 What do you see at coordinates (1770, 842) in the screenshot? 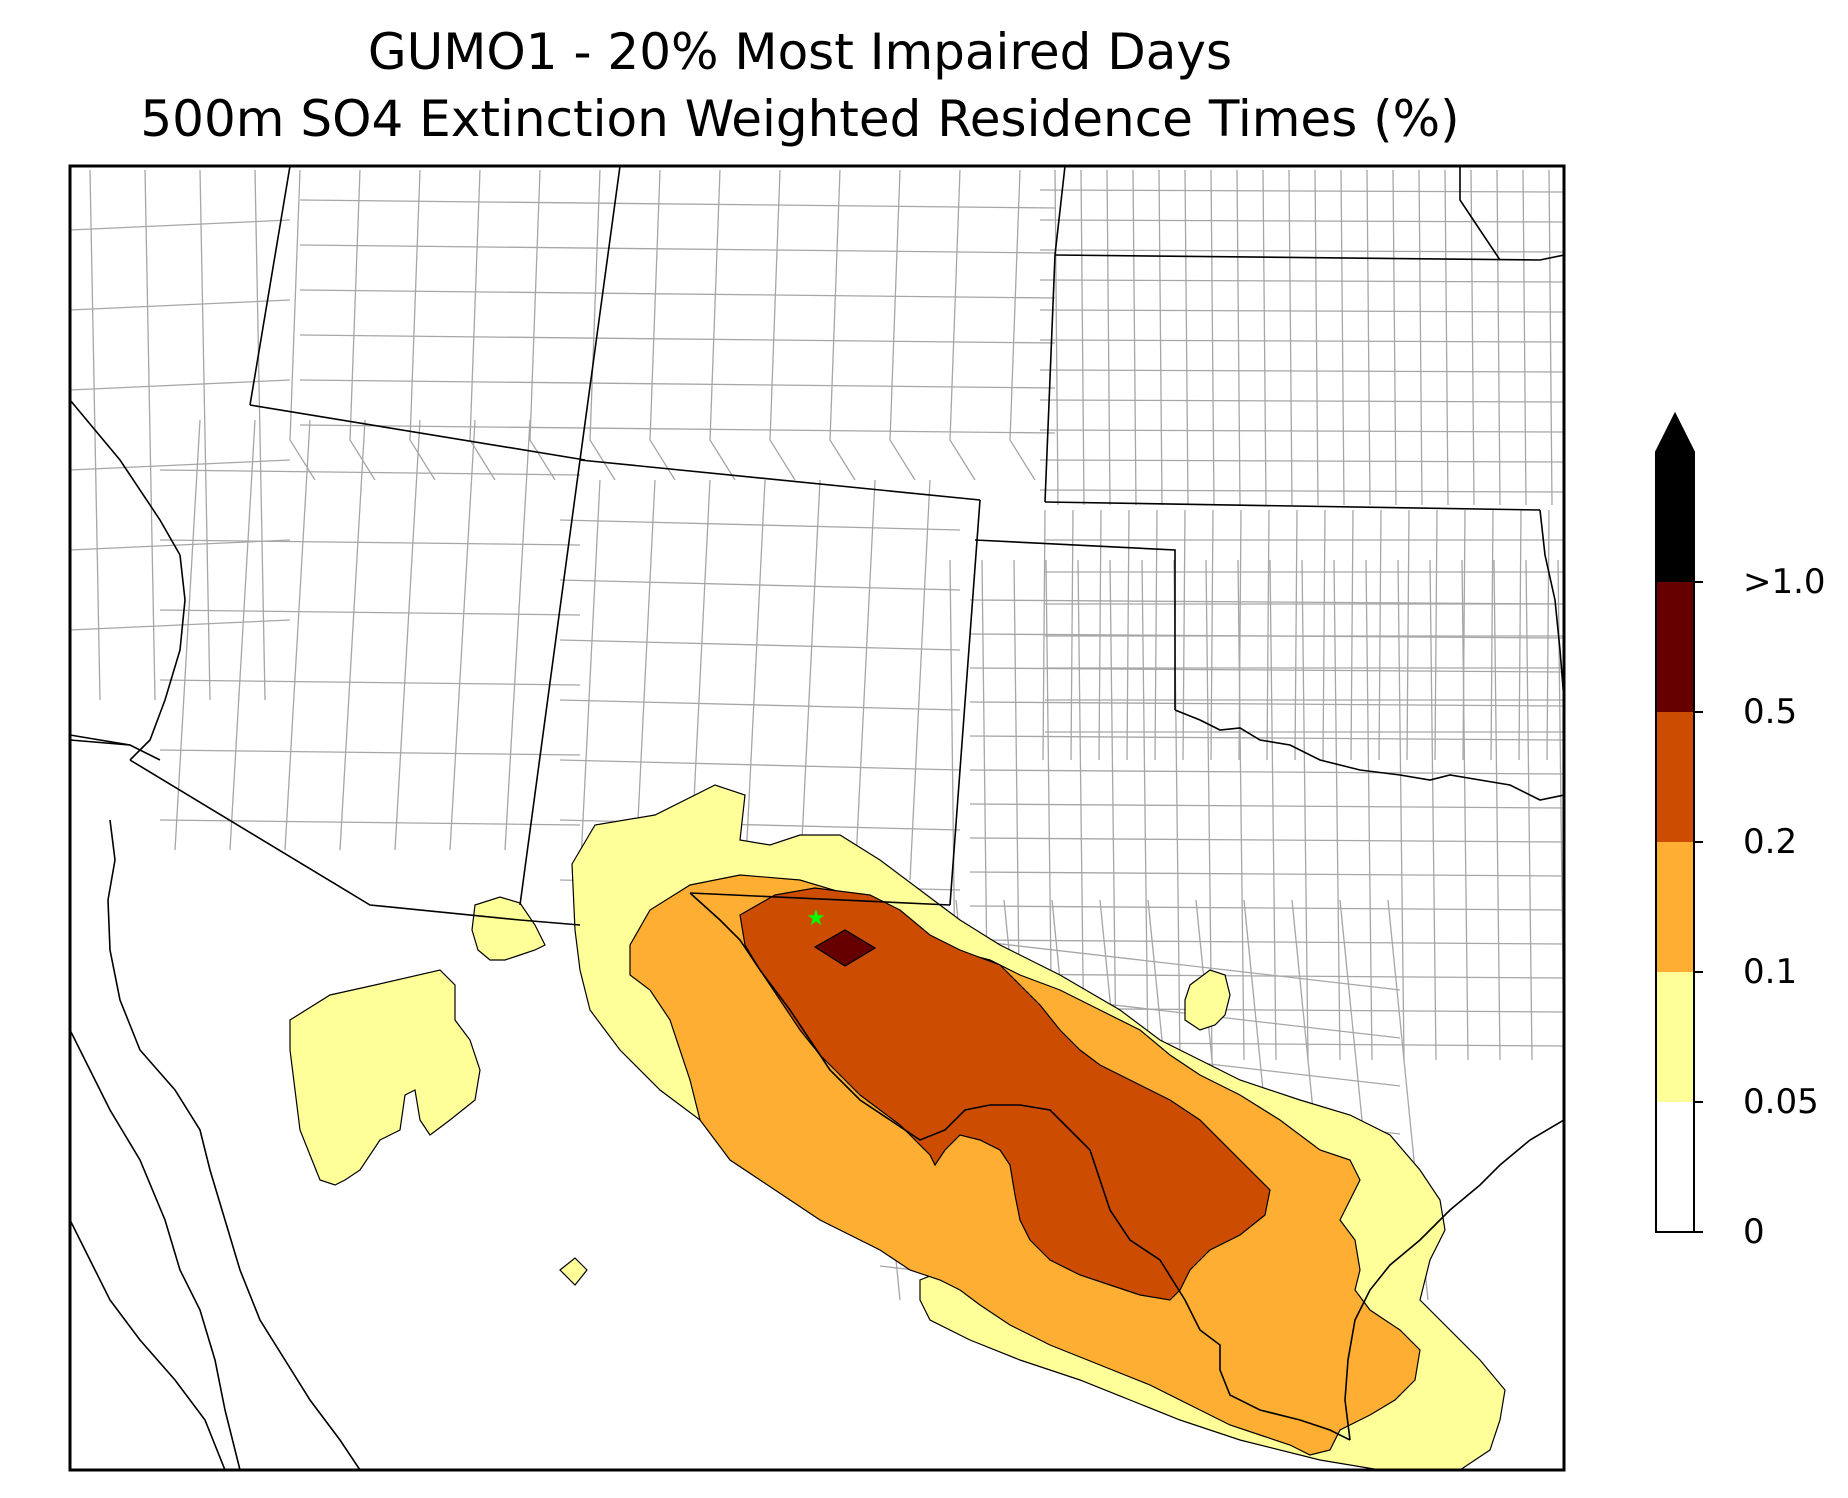
I see `colorbar-label-0-2: 0.2` at bounding box center [1770, 842].